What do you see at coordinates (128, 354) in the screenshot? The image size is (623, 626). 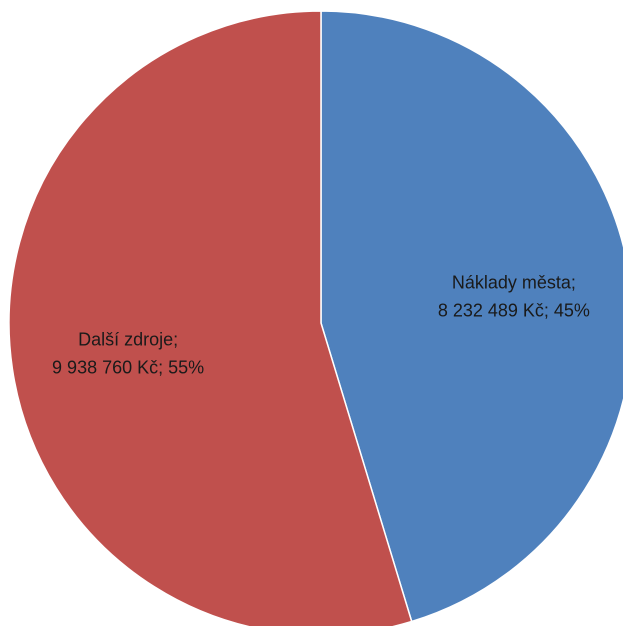 I see `pie-slice-label-2: Další zdroje; 9 938 760 Kč; 55%` at bounding box center [128, 354].